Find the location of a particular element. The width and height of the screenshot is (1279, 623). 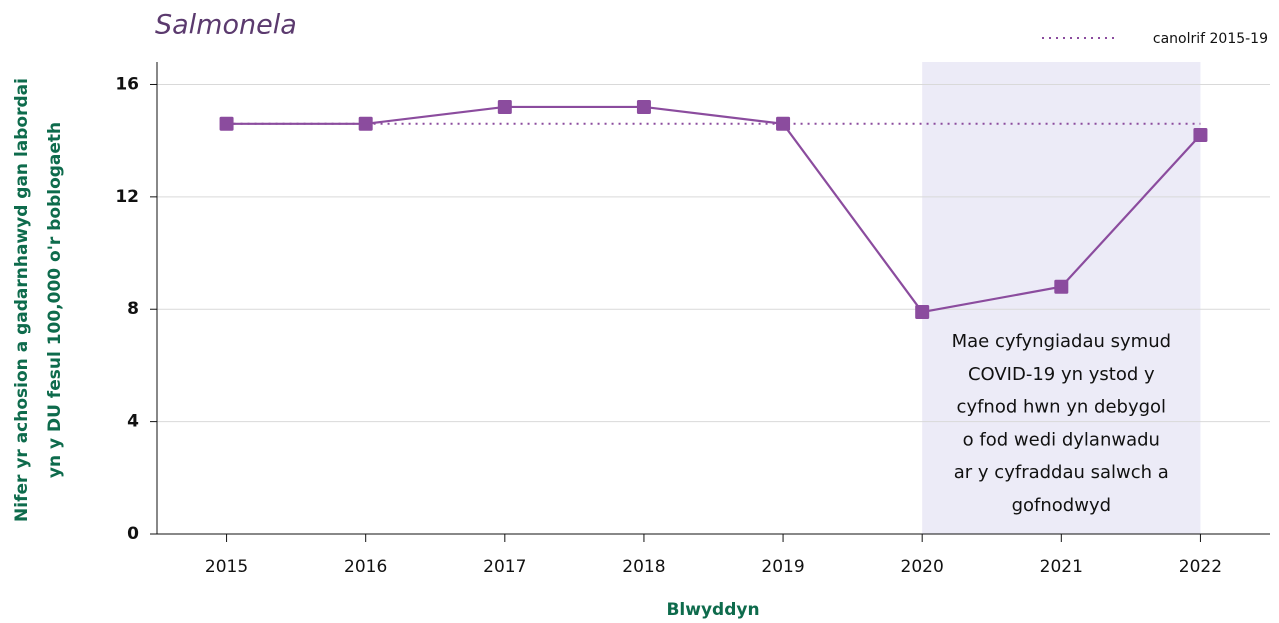

annotation: ar y cyfraddau salwch a is located at coordinates (1061, 472).